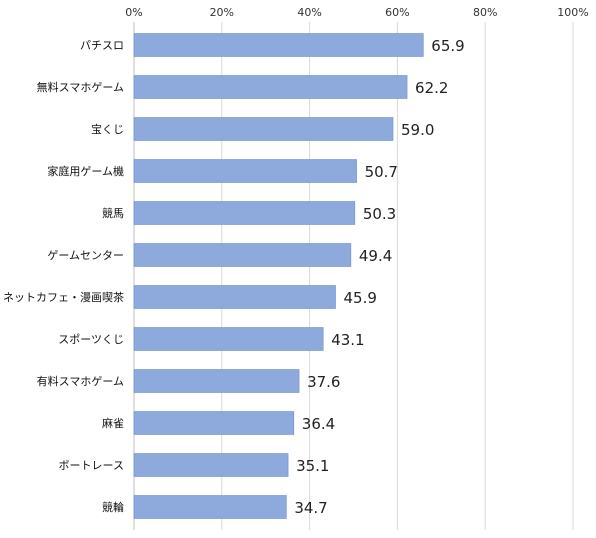 Image resolution: width=596 pixels, height=538 pixels. What do you see at coordinates (309, 12) in the screenshot?
I see `x-tick-label-40: 40%` at bounding box center [309, 12].